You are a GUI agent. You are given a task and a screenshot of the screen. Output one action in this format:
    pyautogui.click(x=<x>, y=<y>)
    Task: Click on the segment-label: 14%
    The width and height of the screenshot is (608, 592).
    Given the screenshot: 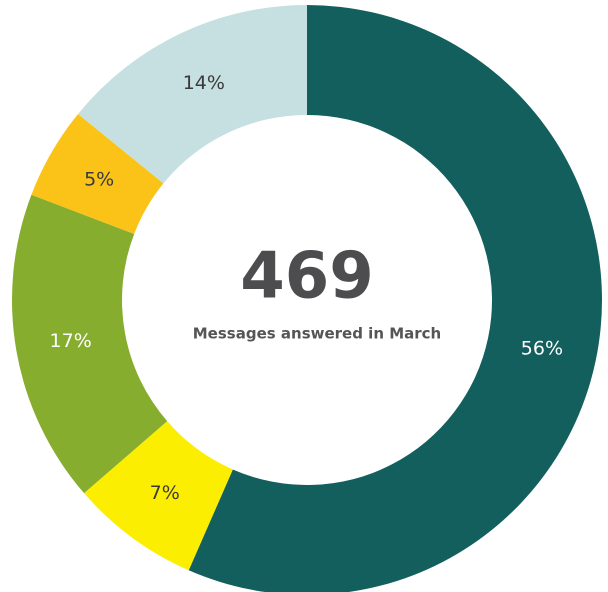 What is the action you would take?
    pyautogui.click(x=204, y=83)
    